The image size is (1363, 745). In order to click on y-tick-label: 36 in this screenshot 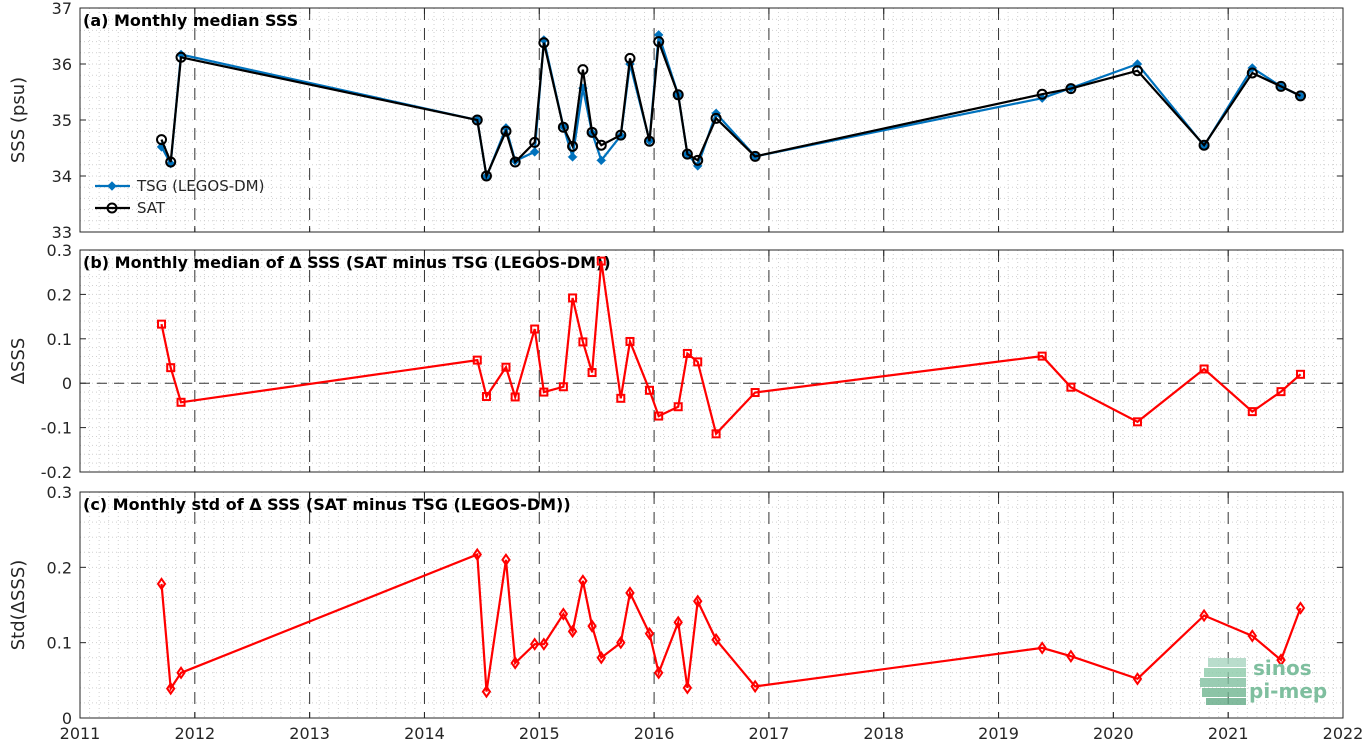, I will do `click(62, 64)`.